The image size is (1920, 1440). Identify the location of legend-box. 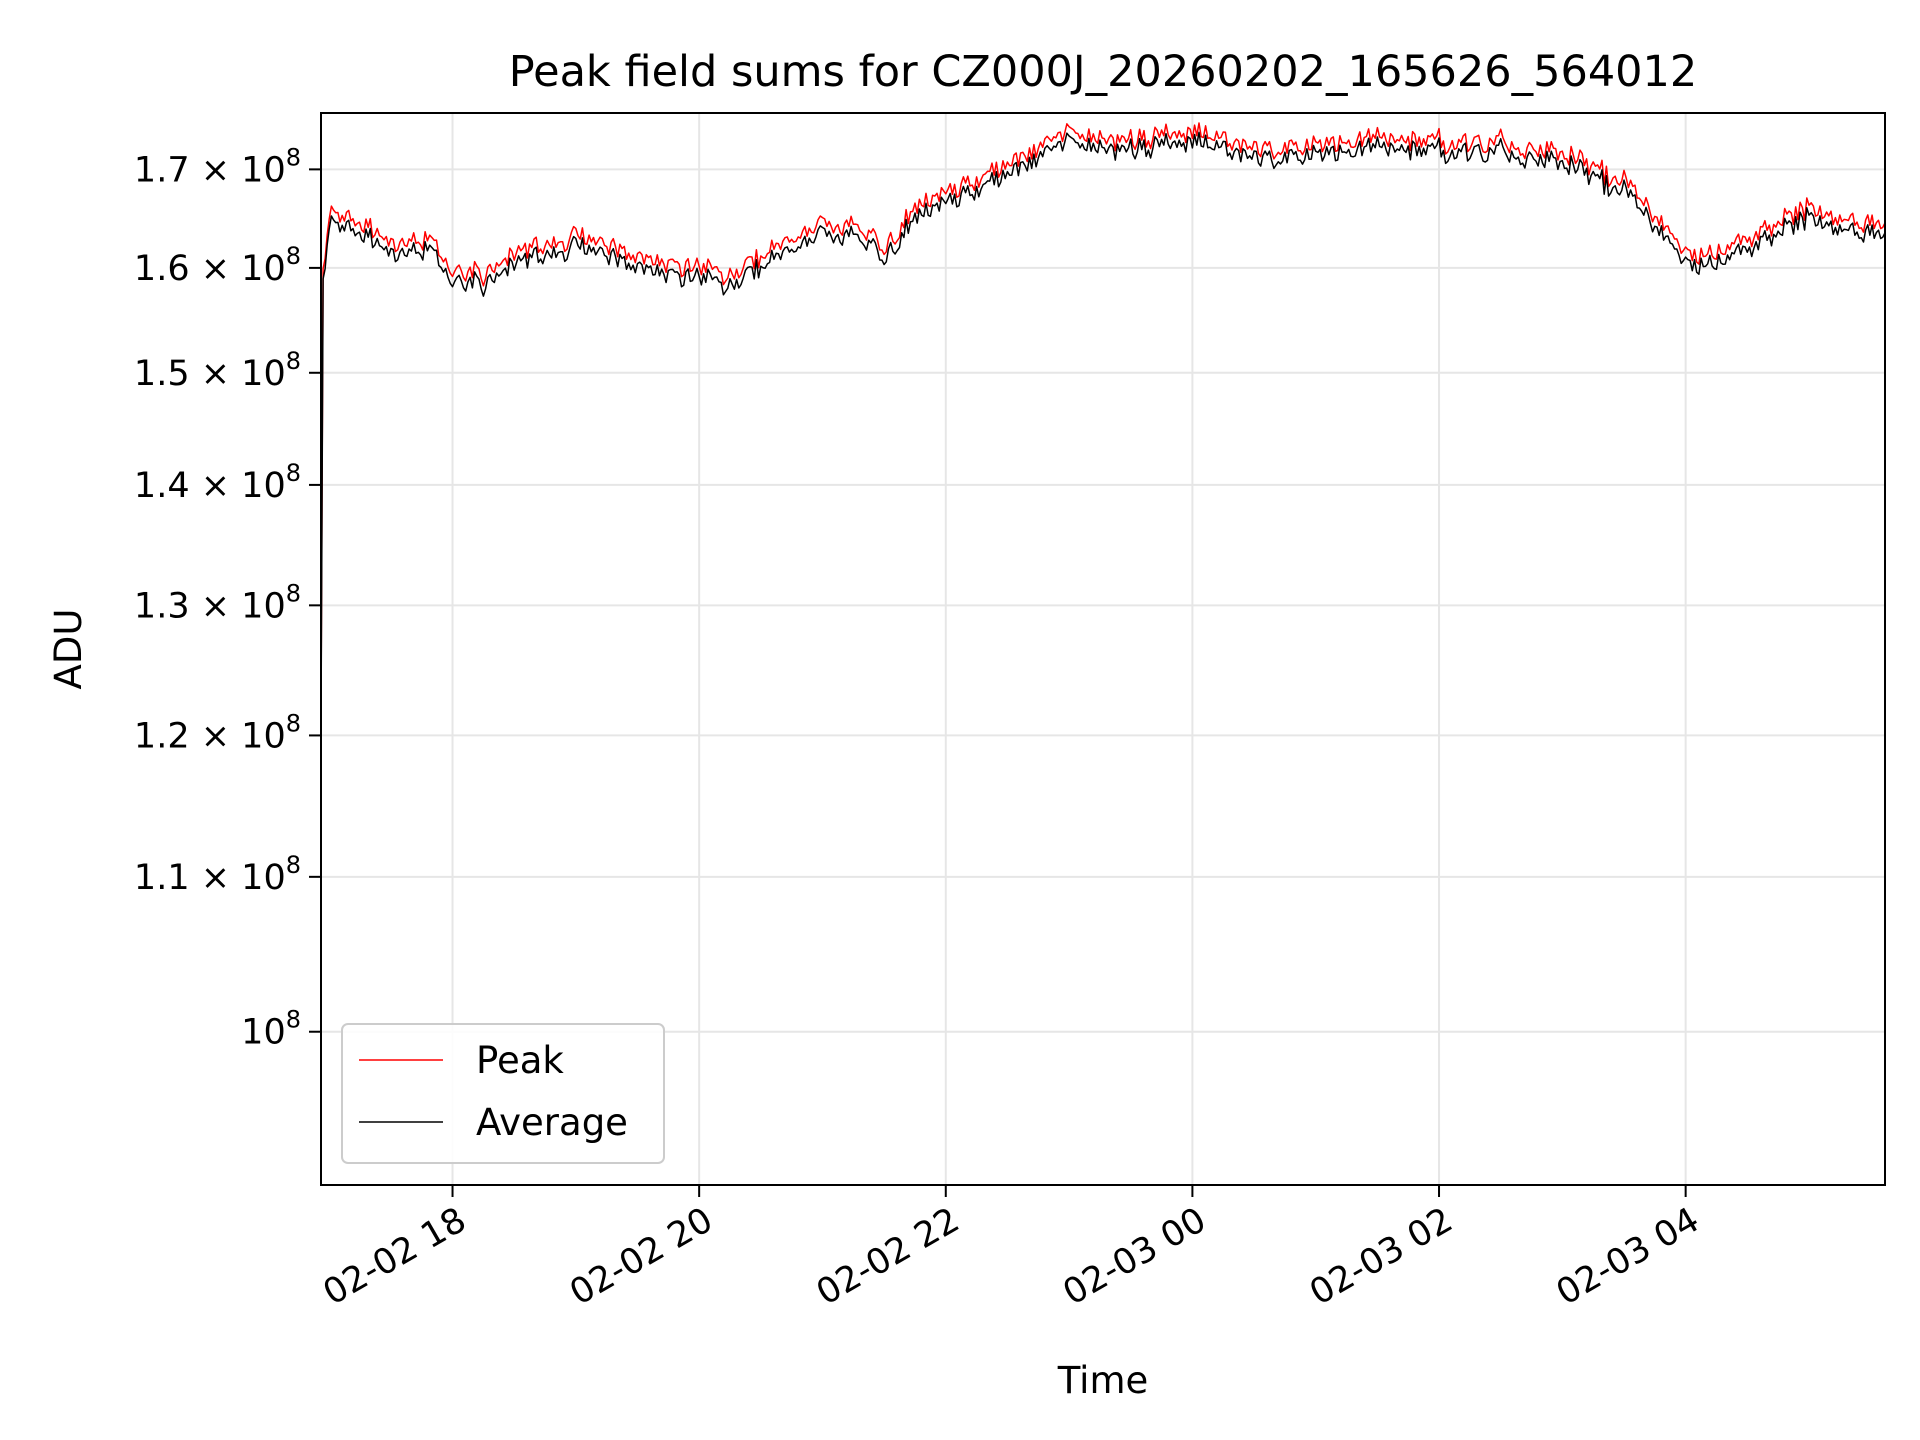
(503, 1093).